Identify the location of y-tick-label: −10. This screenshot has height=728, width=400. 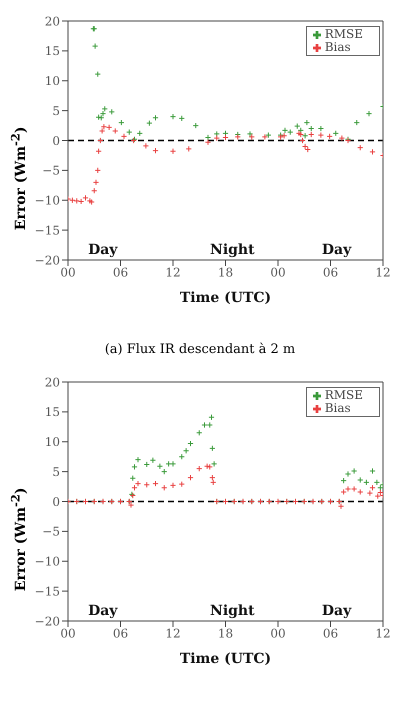
(47, 561).